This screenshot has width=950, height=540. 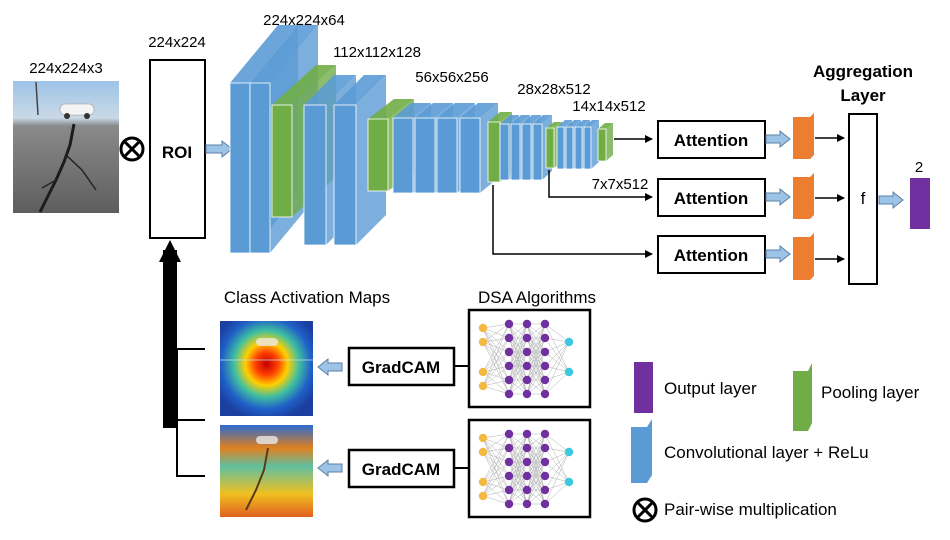 What do you see at coordinates (537, 297) in the screenshot?
I see `dsa-title: DSA Algorithms` at bounding box center [537, 297].